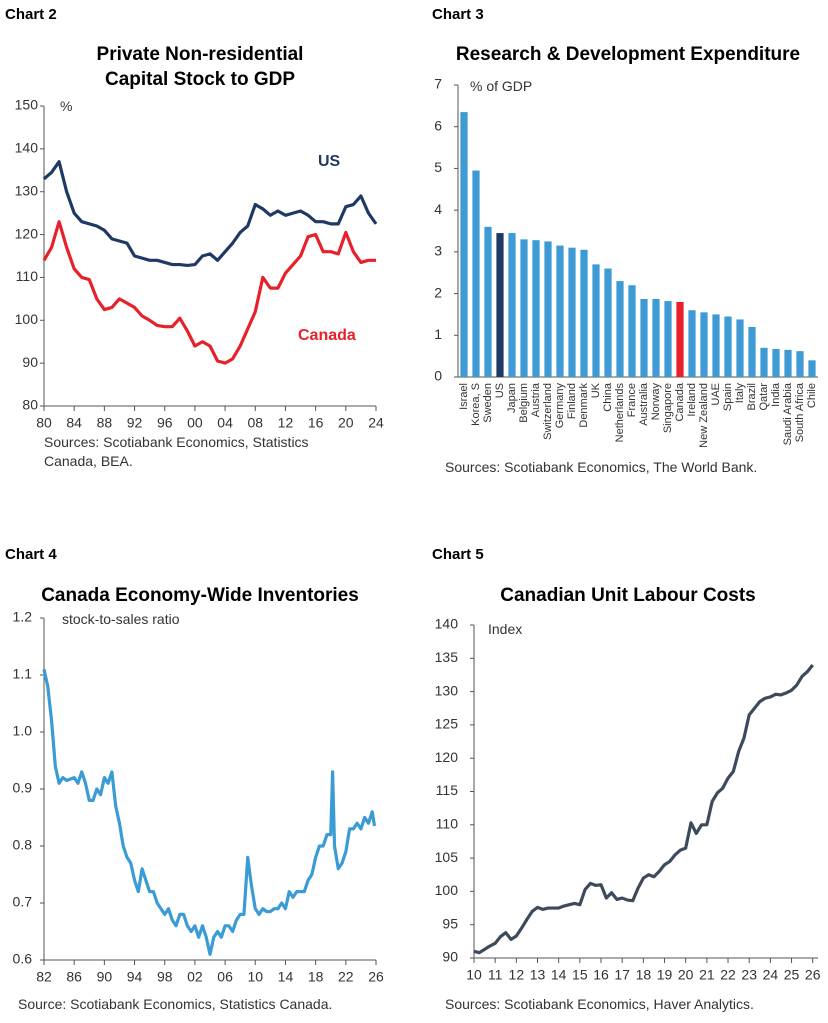 The width and height of the screenshot is (828, 1023). Describe the element at coordinates (27, 105) in the screenshot. I see `y-tick-label: 150` at that location.